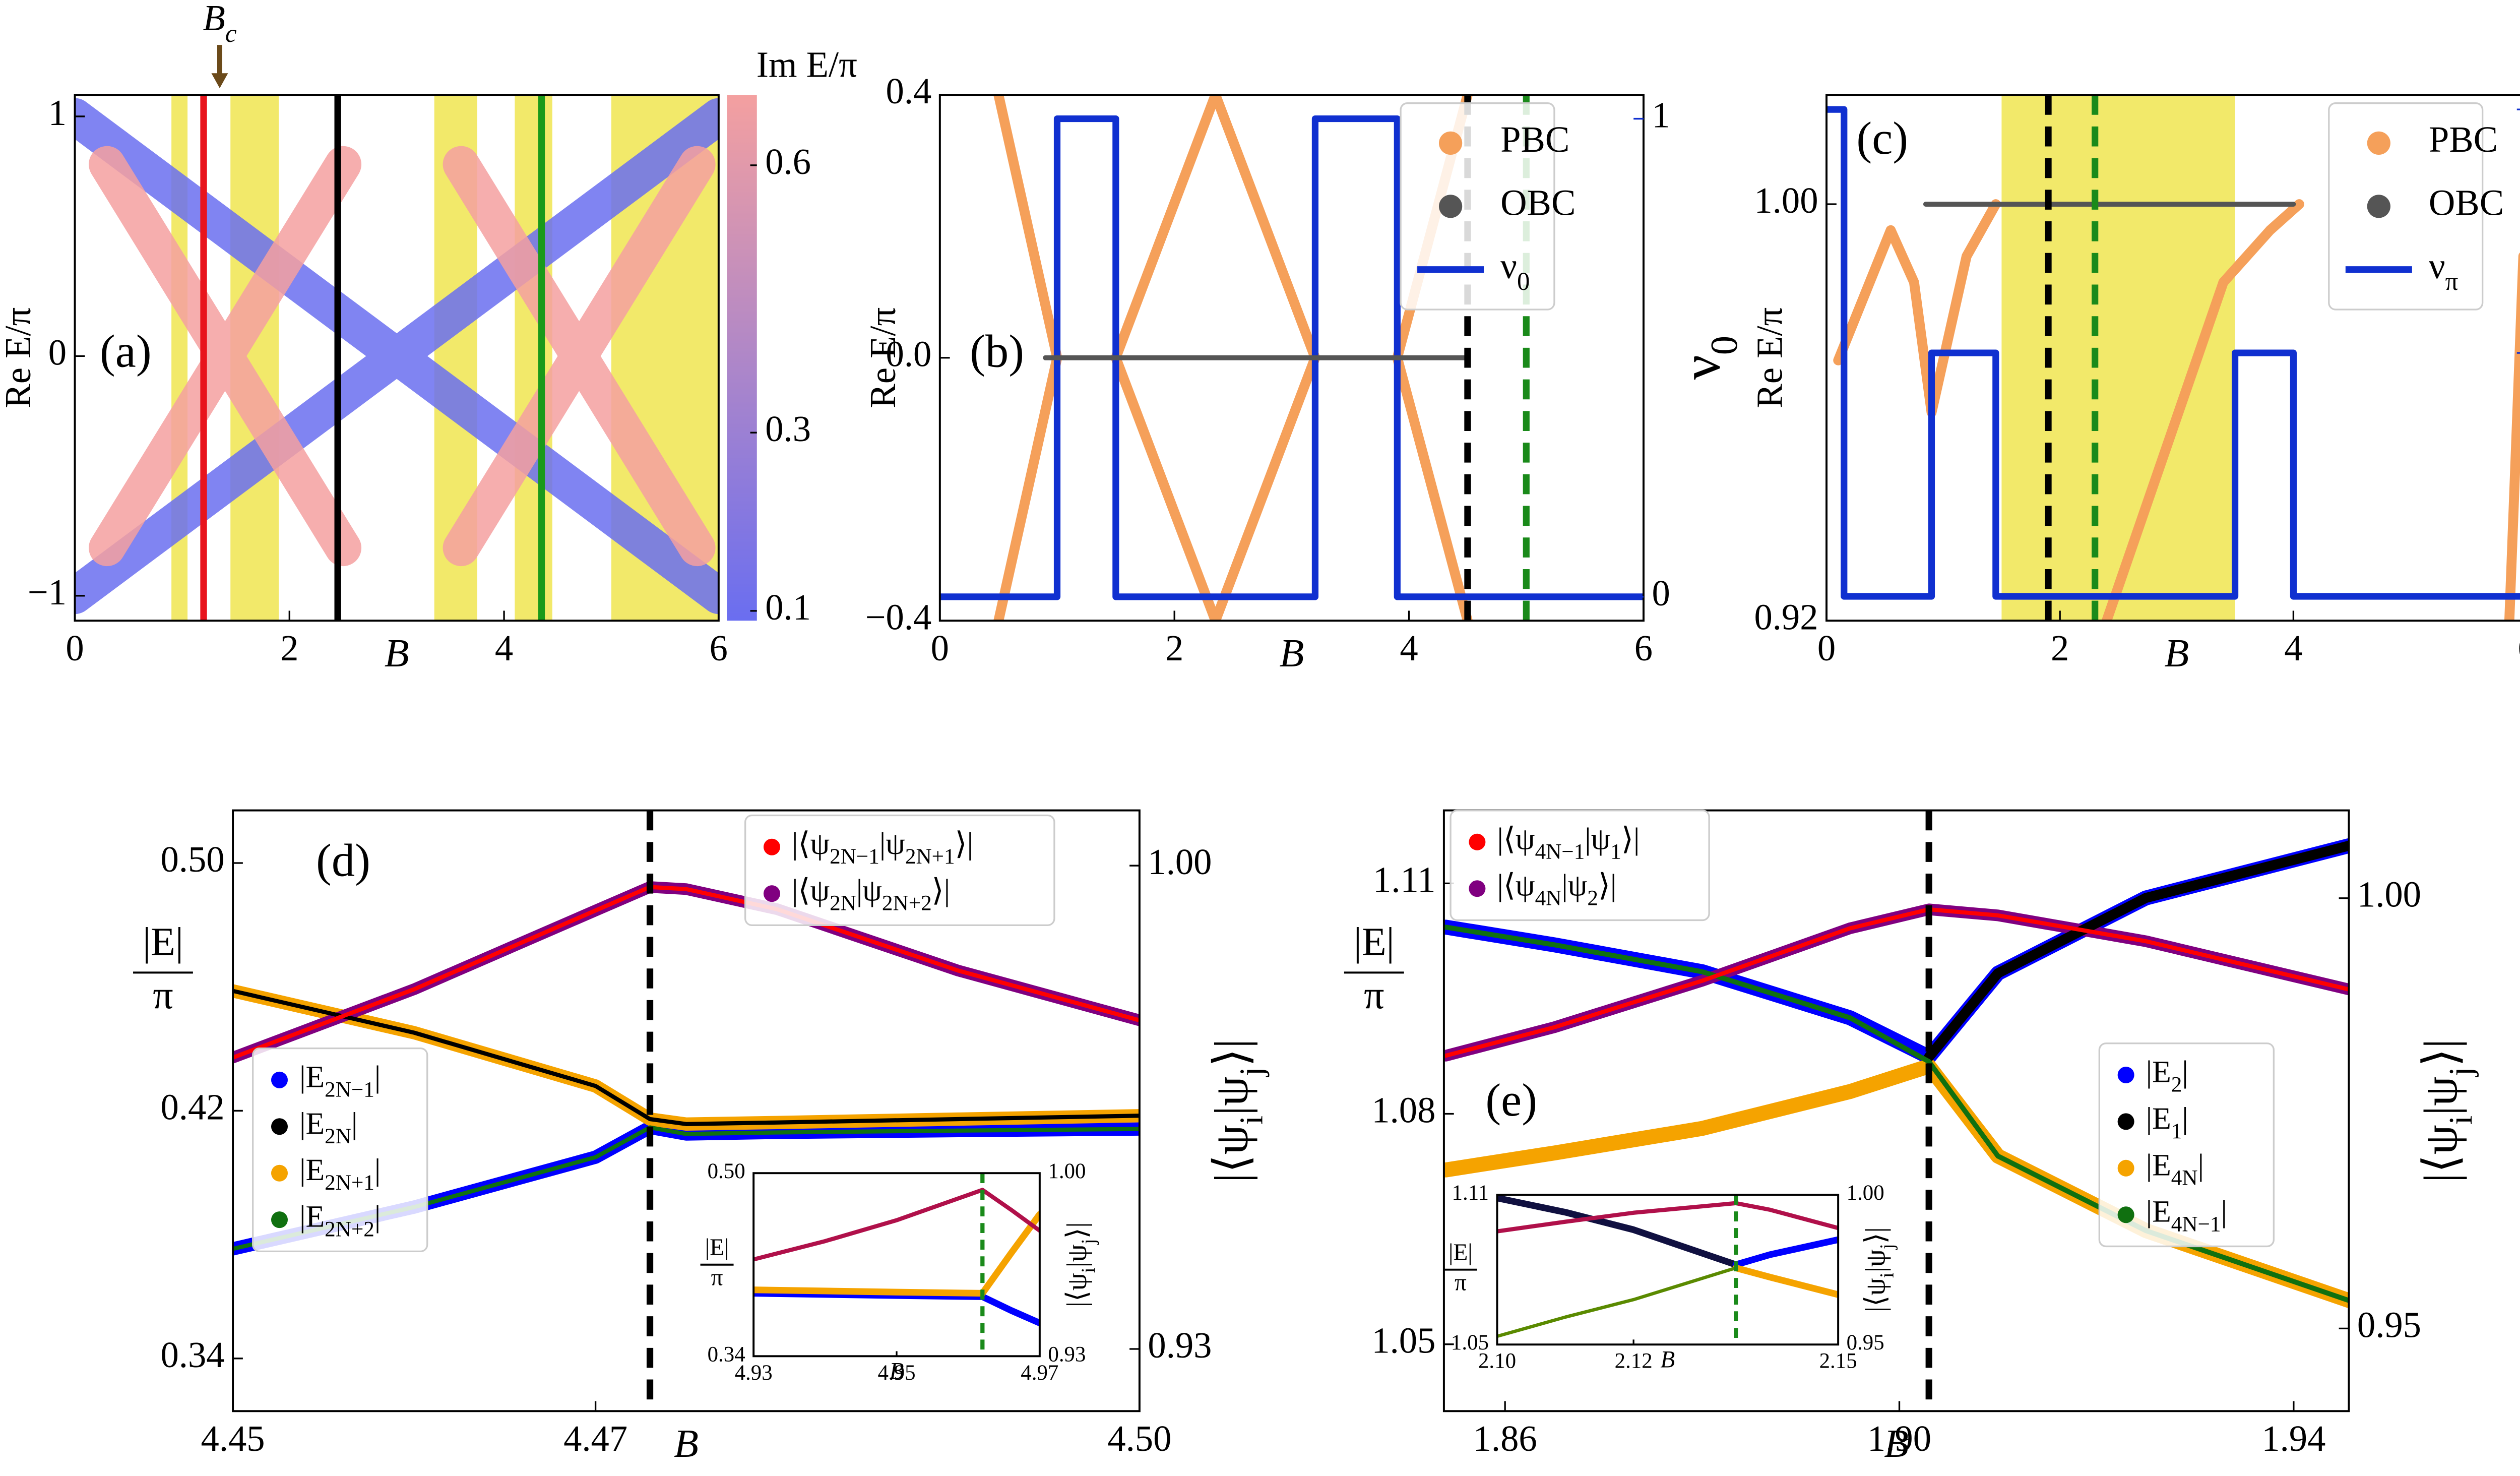  Describe the element at coordinates (533, 358) in the screenshot. I see `shaded-region` at that location.